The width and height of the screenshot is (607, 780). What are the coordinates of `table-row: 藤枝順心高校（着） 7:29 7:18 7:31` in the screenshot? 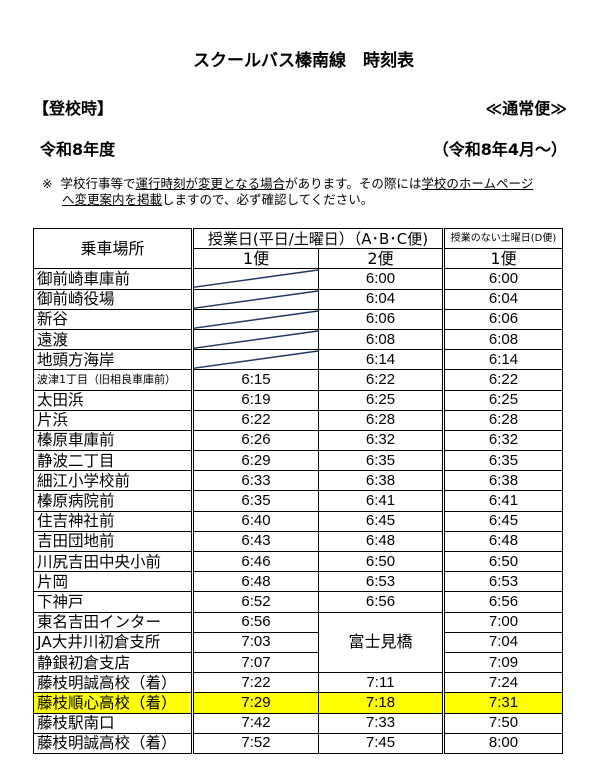 It's located at (298, 703).